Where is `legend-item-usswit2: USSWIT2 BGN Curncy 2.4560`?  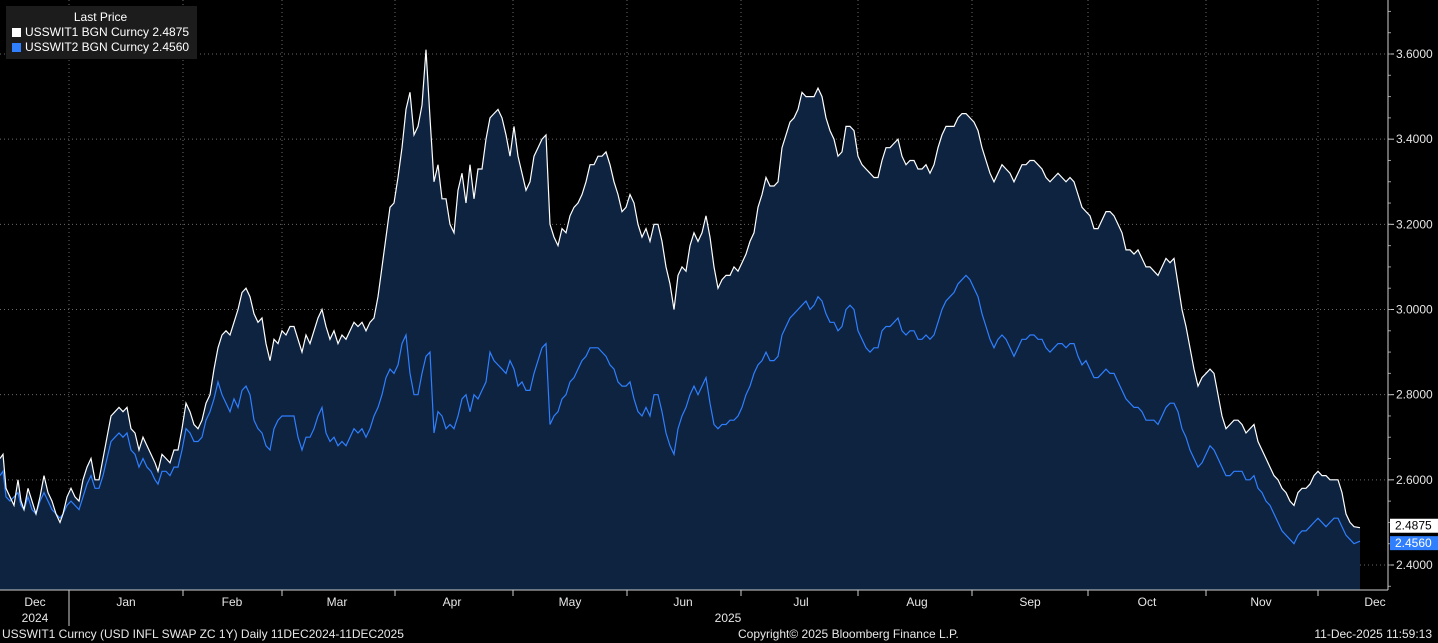 legend-item-usswit2: USSWIT2 BGN Curncy 2.4560 is located at coordinates (100, 47).